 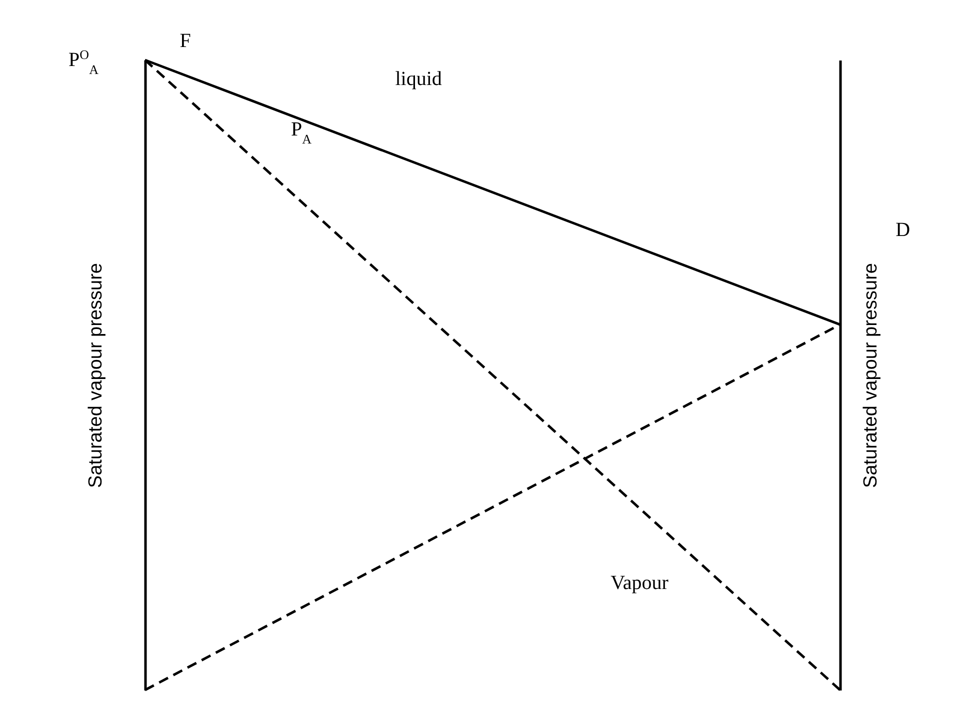 I want to click on annotation: Vapour, so click(x=639, y=583).